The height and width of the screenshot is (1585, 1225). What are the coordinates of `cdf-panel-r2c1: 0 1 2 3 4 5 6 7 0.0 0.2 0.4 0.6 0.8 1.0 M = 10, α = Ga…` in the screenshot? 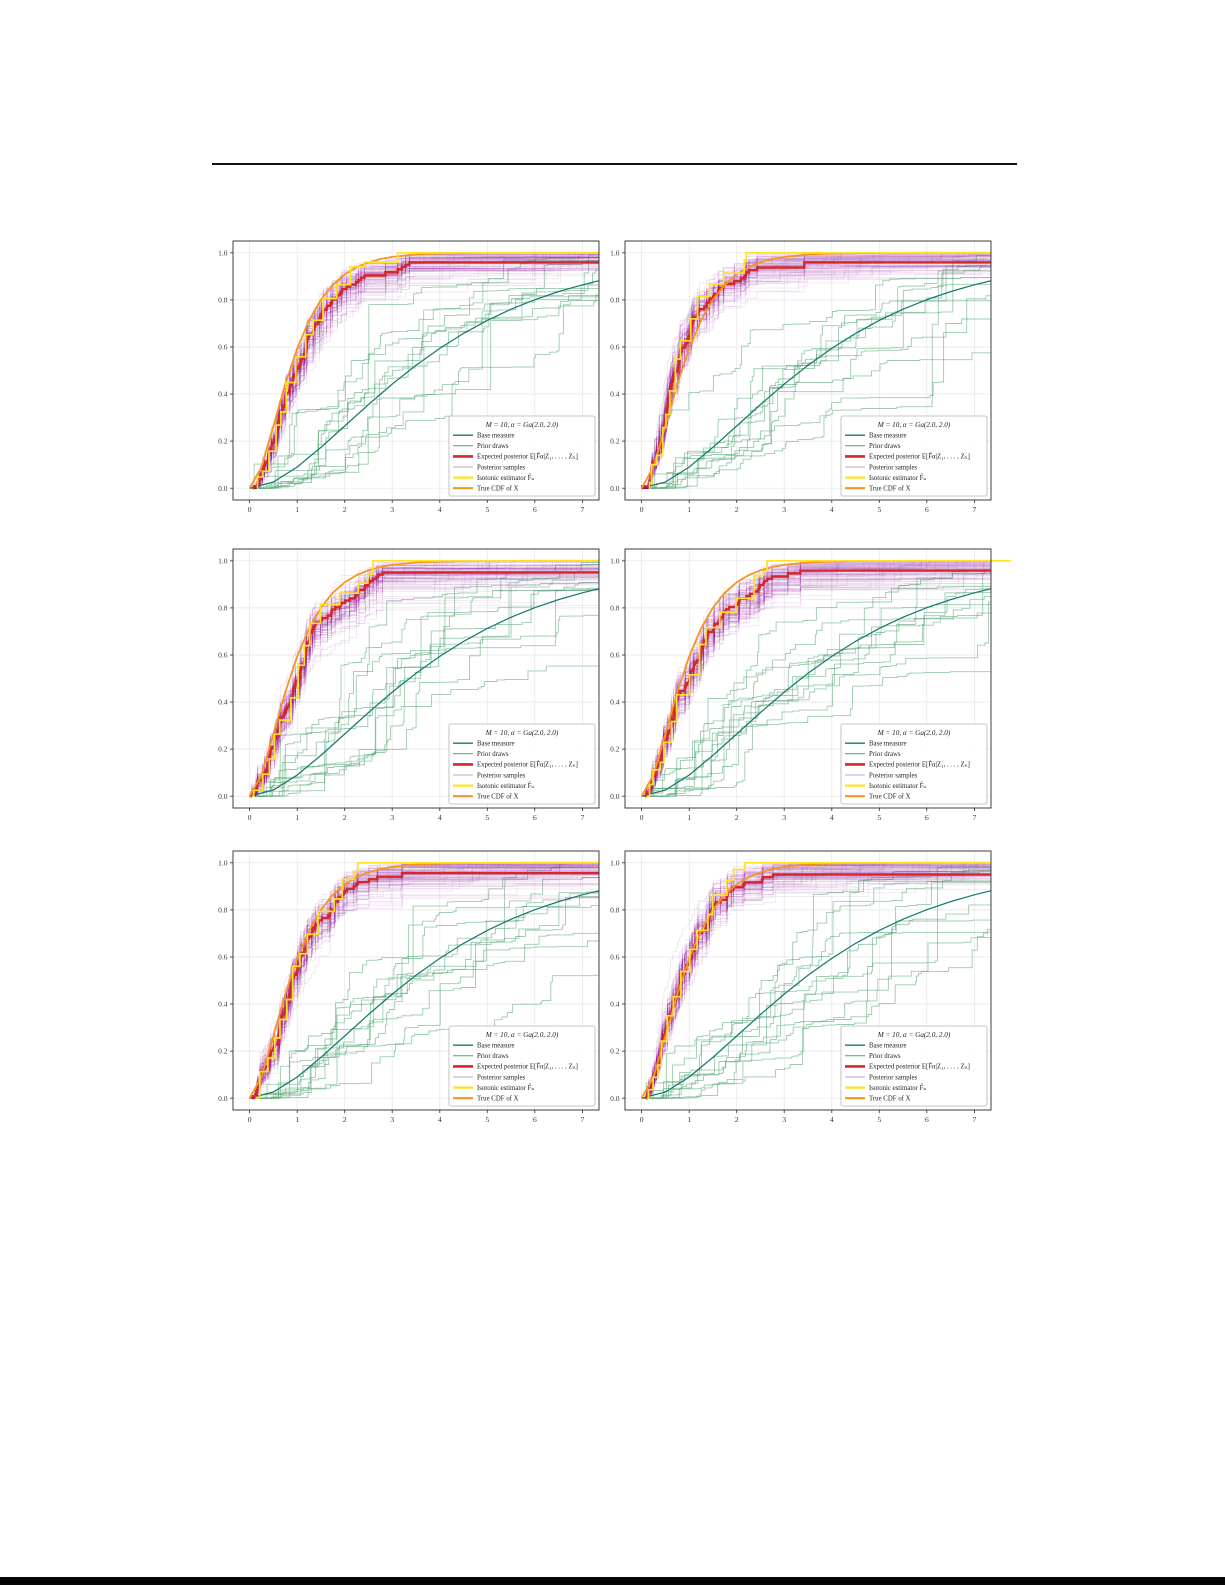 It's located at (409, 685).